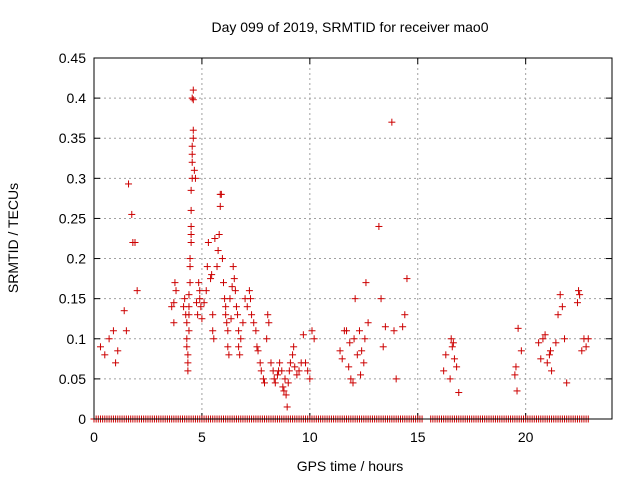 Image resolution: width=640 pixels, height=480 pixels. I want to click on y-tick-label: 0, so click(82, 419).